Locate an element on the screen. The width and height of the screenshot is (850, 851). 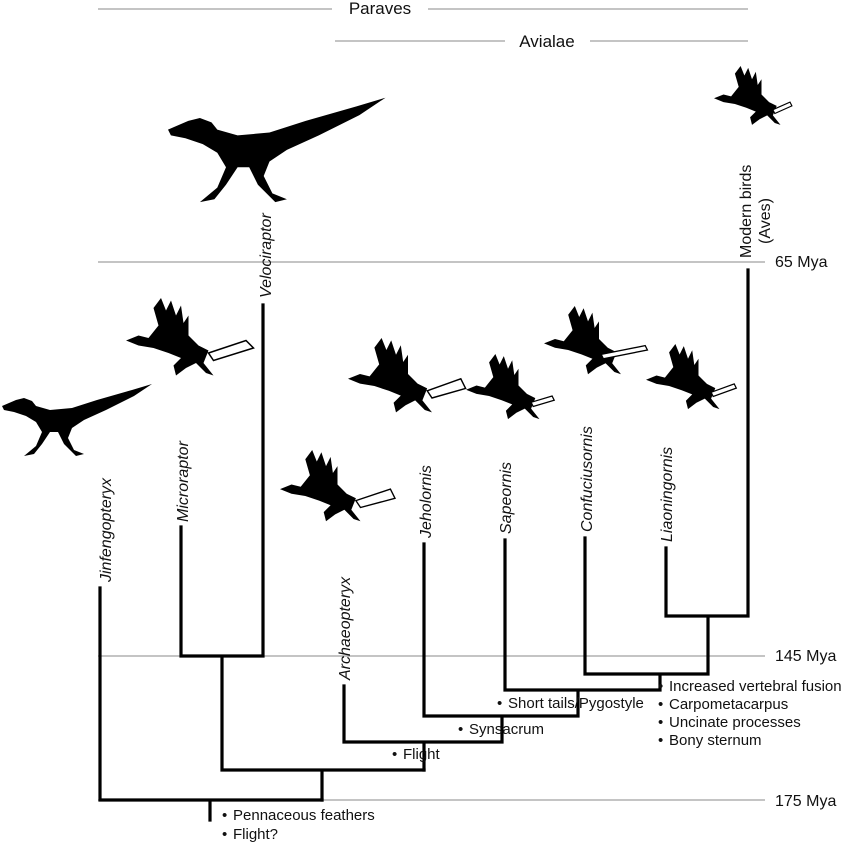
trait-short-tails: Short tails/Pygostyle is located at coordinates (576, 703).